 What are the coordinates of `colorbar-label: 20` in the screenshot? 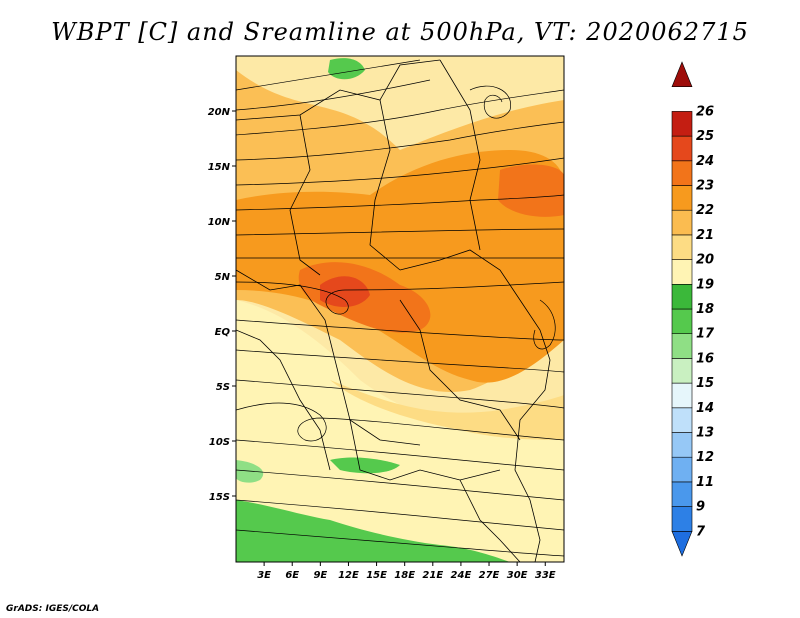 It's located at (705, 260).